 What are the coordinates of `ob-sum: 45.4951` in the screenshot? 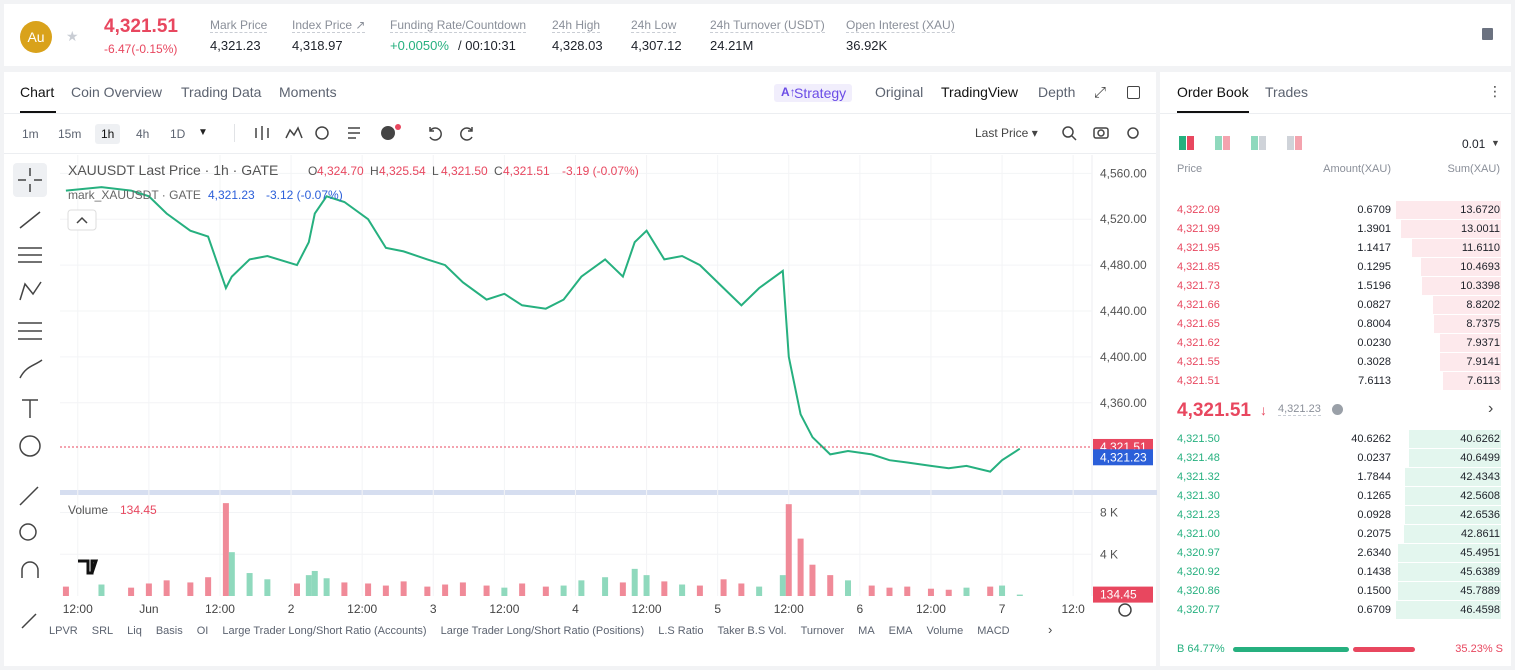 It's located at (1480, 553).